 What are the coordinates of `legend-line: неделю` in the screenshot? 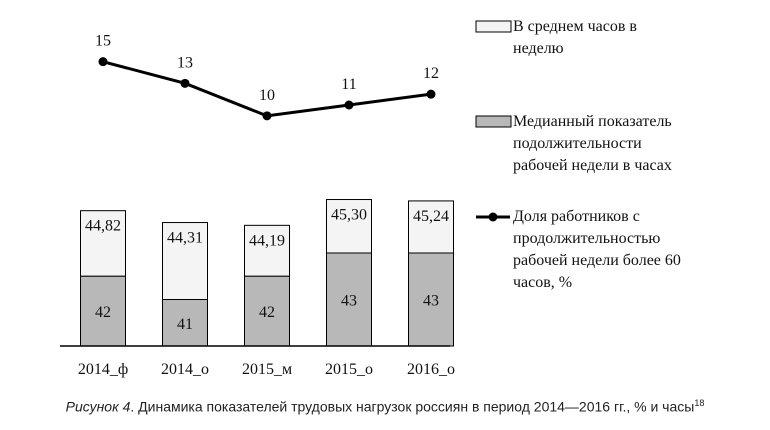 It's located at (538, 48).